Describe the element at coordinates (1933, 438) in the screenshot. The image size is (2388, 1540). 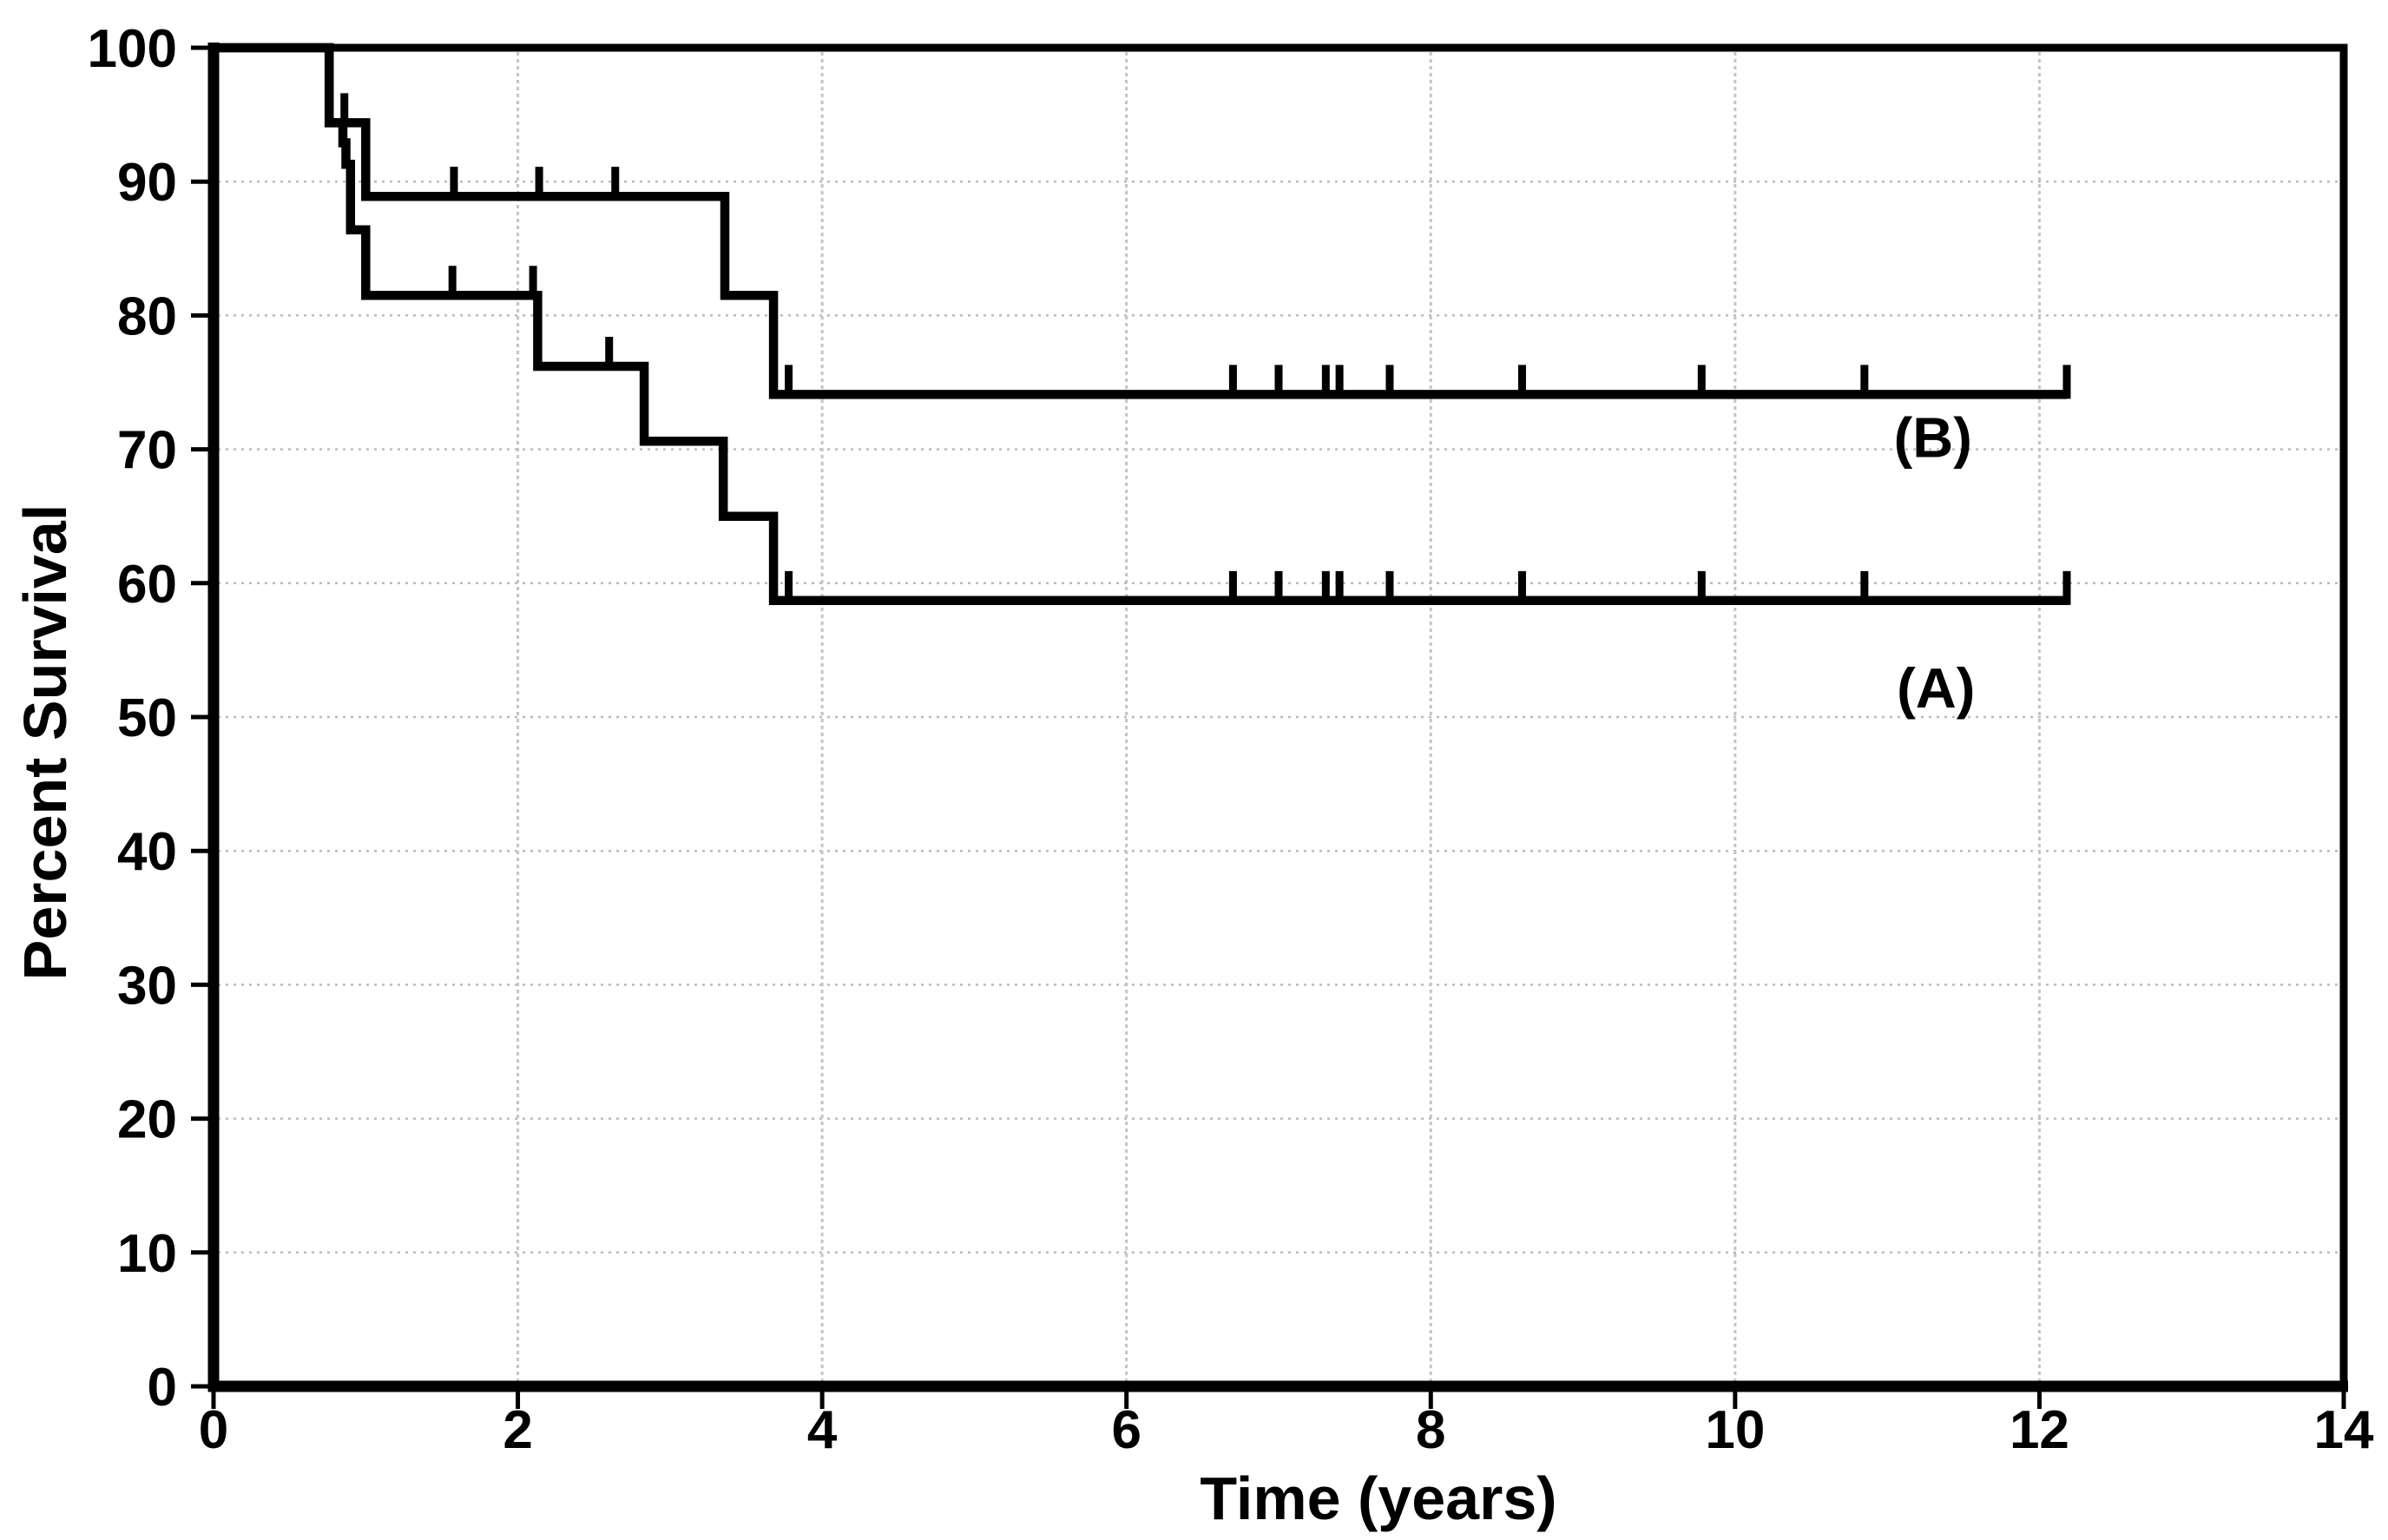
I see `series-label-B: (B)` at that location.